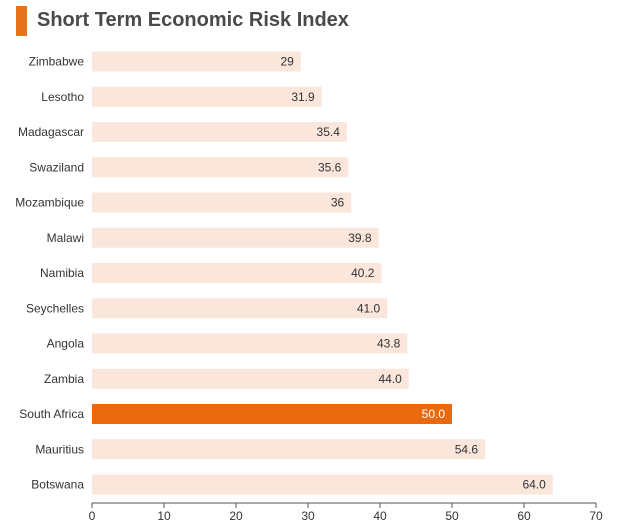  I want to click on bar-malawi, so click(235, 237).